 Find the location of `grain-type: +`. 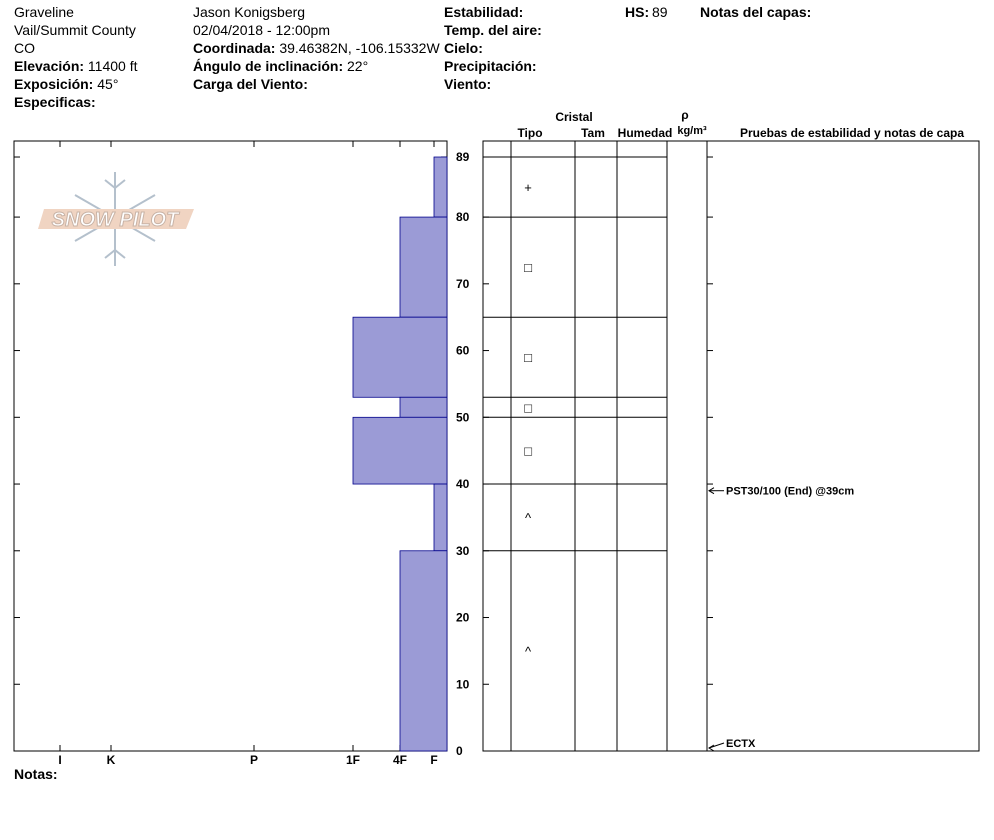

grain-type: + is located at coordinates (528, 187).